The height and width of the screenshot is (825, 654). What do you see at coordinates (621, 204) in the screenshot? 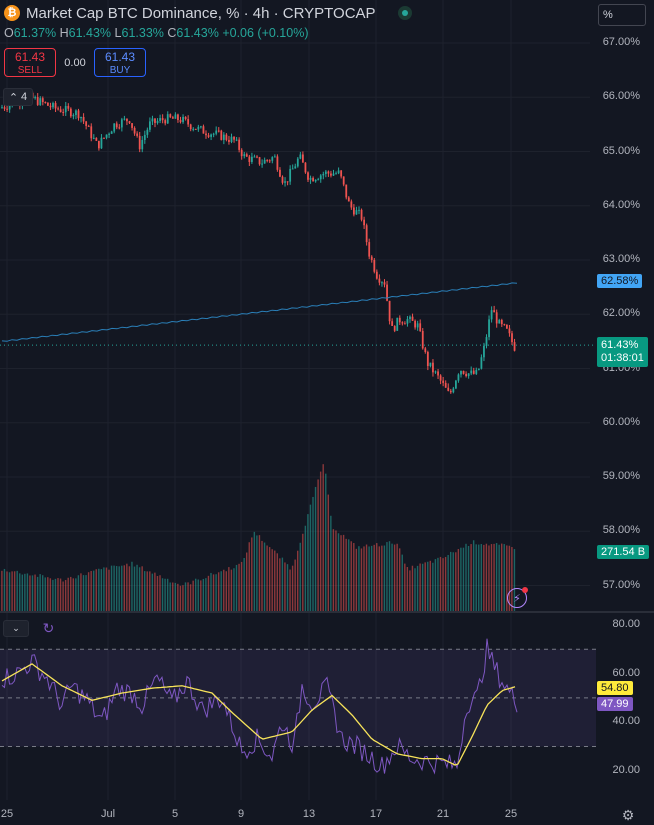
I see `price-tick-label: 64.00%` at bounding box center [621, 204].